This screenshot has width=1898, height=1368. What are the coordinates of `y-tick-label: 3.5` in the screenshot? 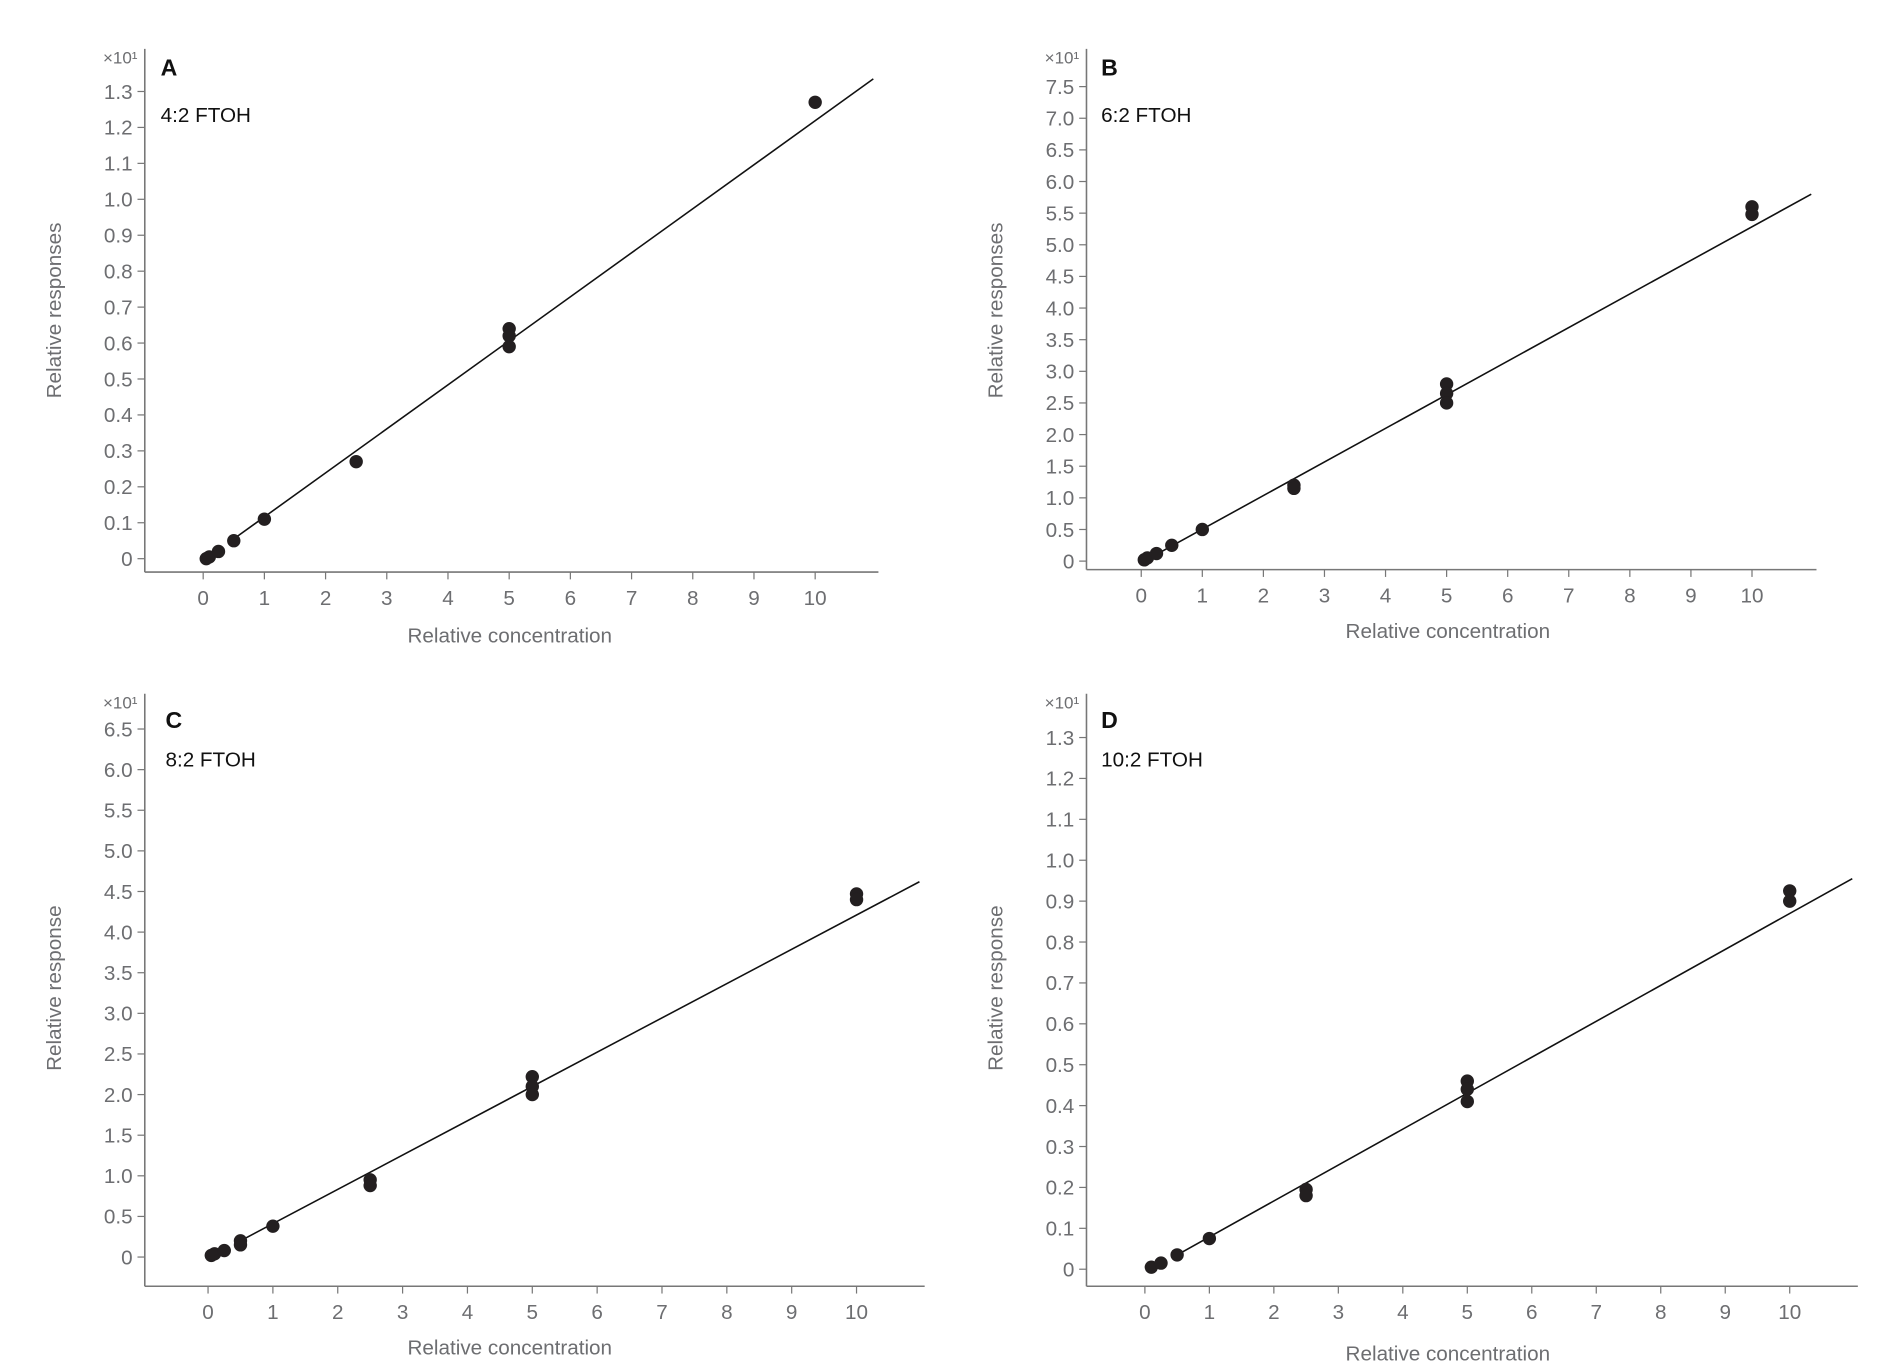 It's located at (1060, 340).